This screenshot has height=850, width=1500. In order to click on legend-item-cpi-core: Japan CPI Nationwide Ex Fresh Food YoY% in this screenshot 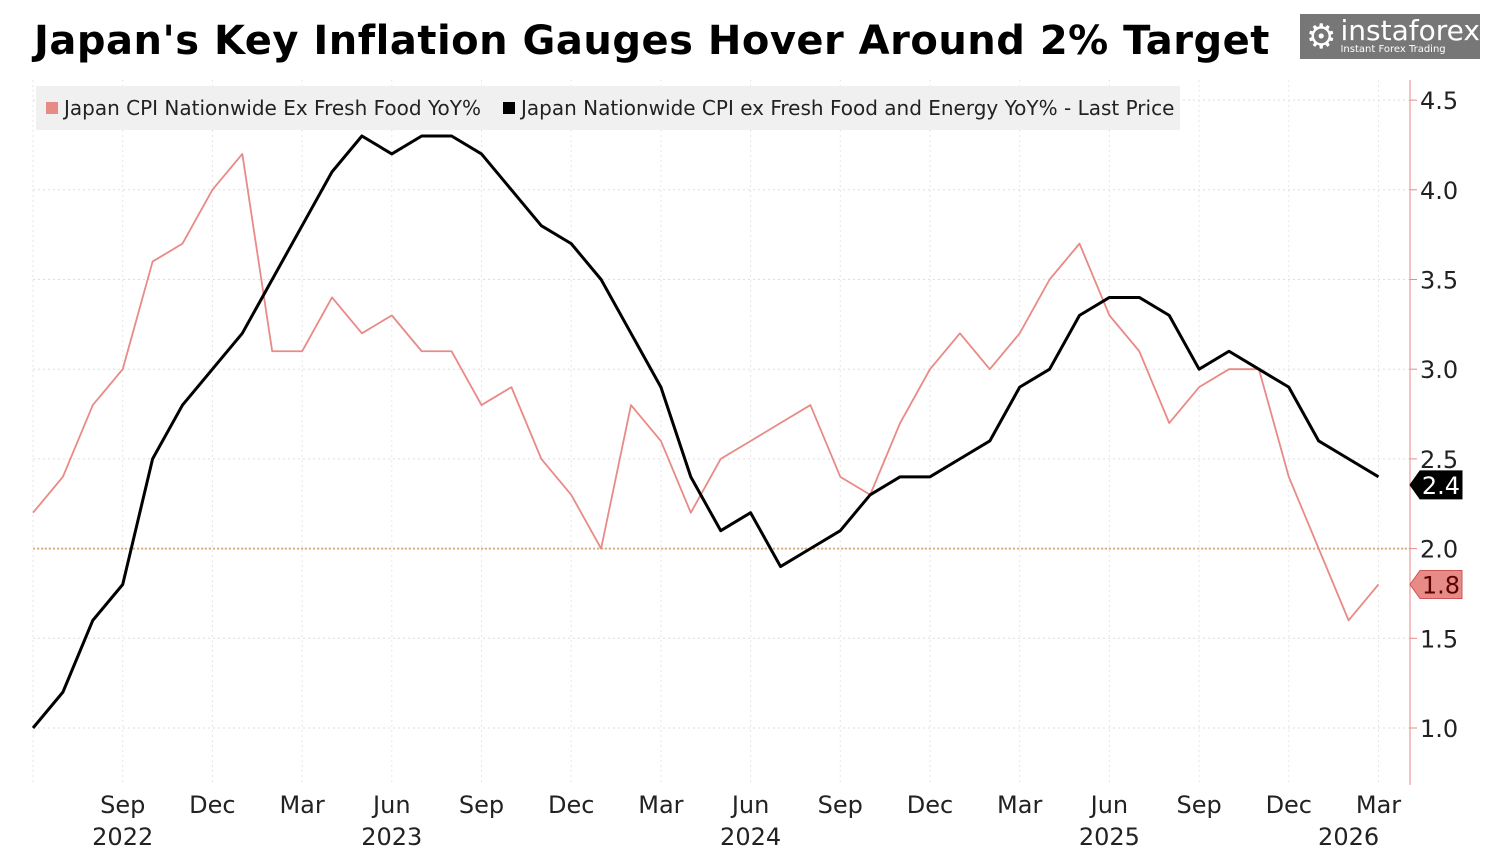, I will do `click(263, 108)`.